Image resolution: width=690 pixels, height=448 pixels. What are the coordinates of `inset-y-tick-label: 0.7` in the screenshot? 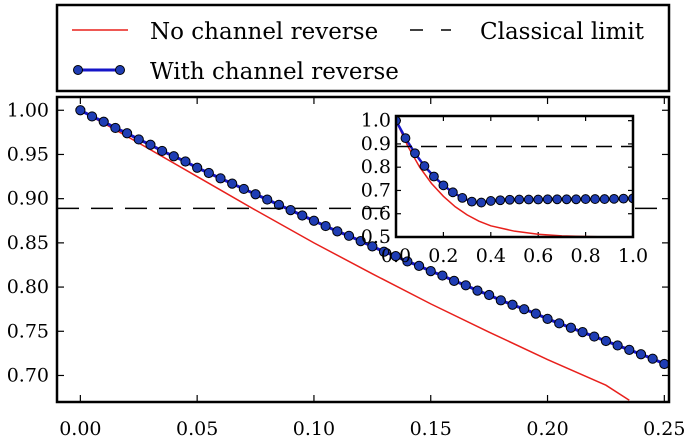 It's located at (376, 190).